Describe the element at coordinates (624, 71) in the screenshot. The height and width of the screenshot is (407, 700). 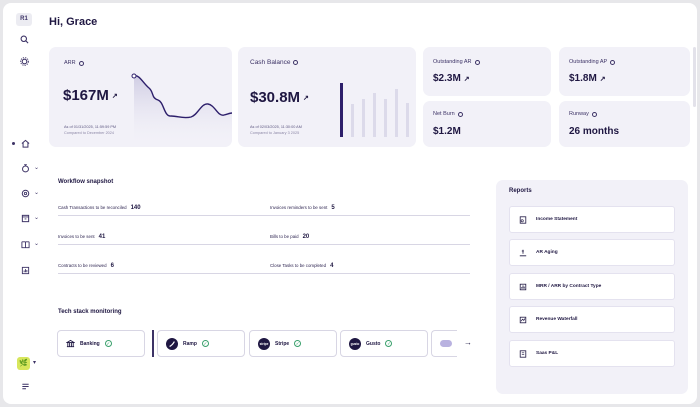
I see `outstanding-ap-card: Outstanding AP $1.8M ↗` at that location.